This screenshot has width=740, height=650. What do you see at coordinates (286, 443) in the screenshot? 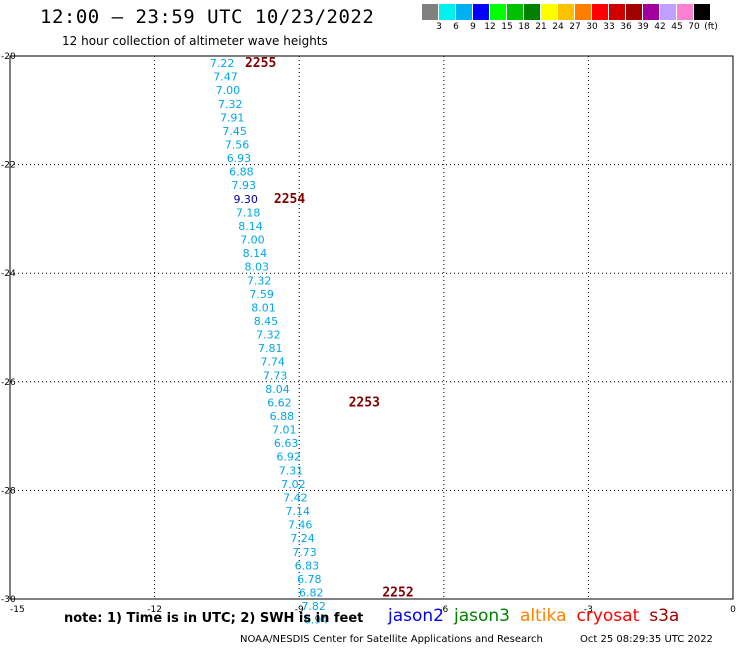
I see `wave-height-label: 6.63` at bounding box center [286, 443].